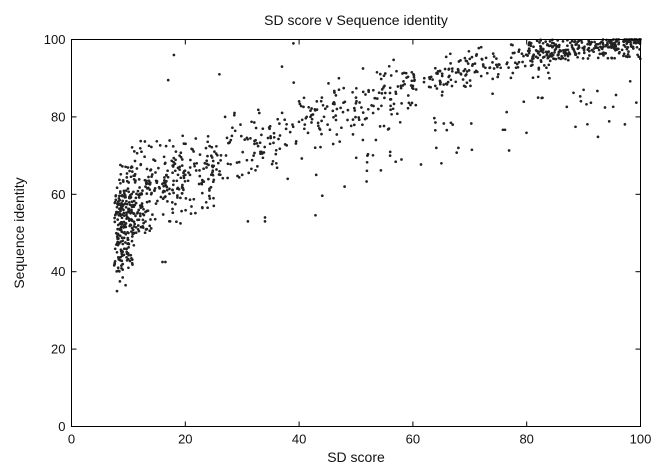 The image size is (658, 467). Describe the element at coordinates (55, 39) in the screenshot. I see `y-tick-label: 100` at that location.